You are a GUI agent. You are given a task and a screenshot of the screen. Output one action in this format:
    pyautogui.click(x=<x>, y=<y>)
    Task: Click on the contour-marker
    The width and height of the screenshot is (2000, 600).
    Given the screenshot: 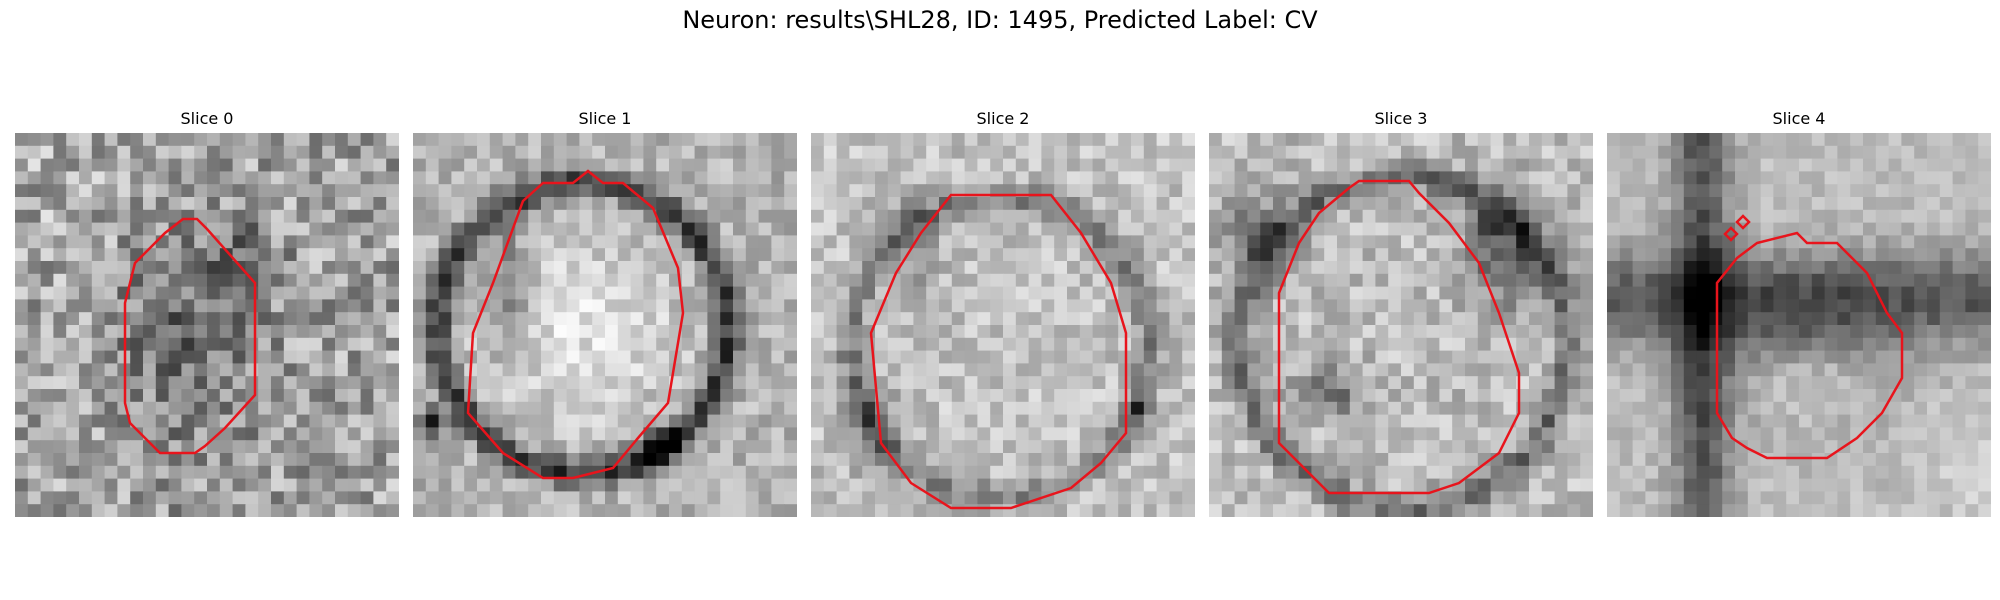 What is the action you would take?
    pyautogui.click(x=1737, y=228)
    